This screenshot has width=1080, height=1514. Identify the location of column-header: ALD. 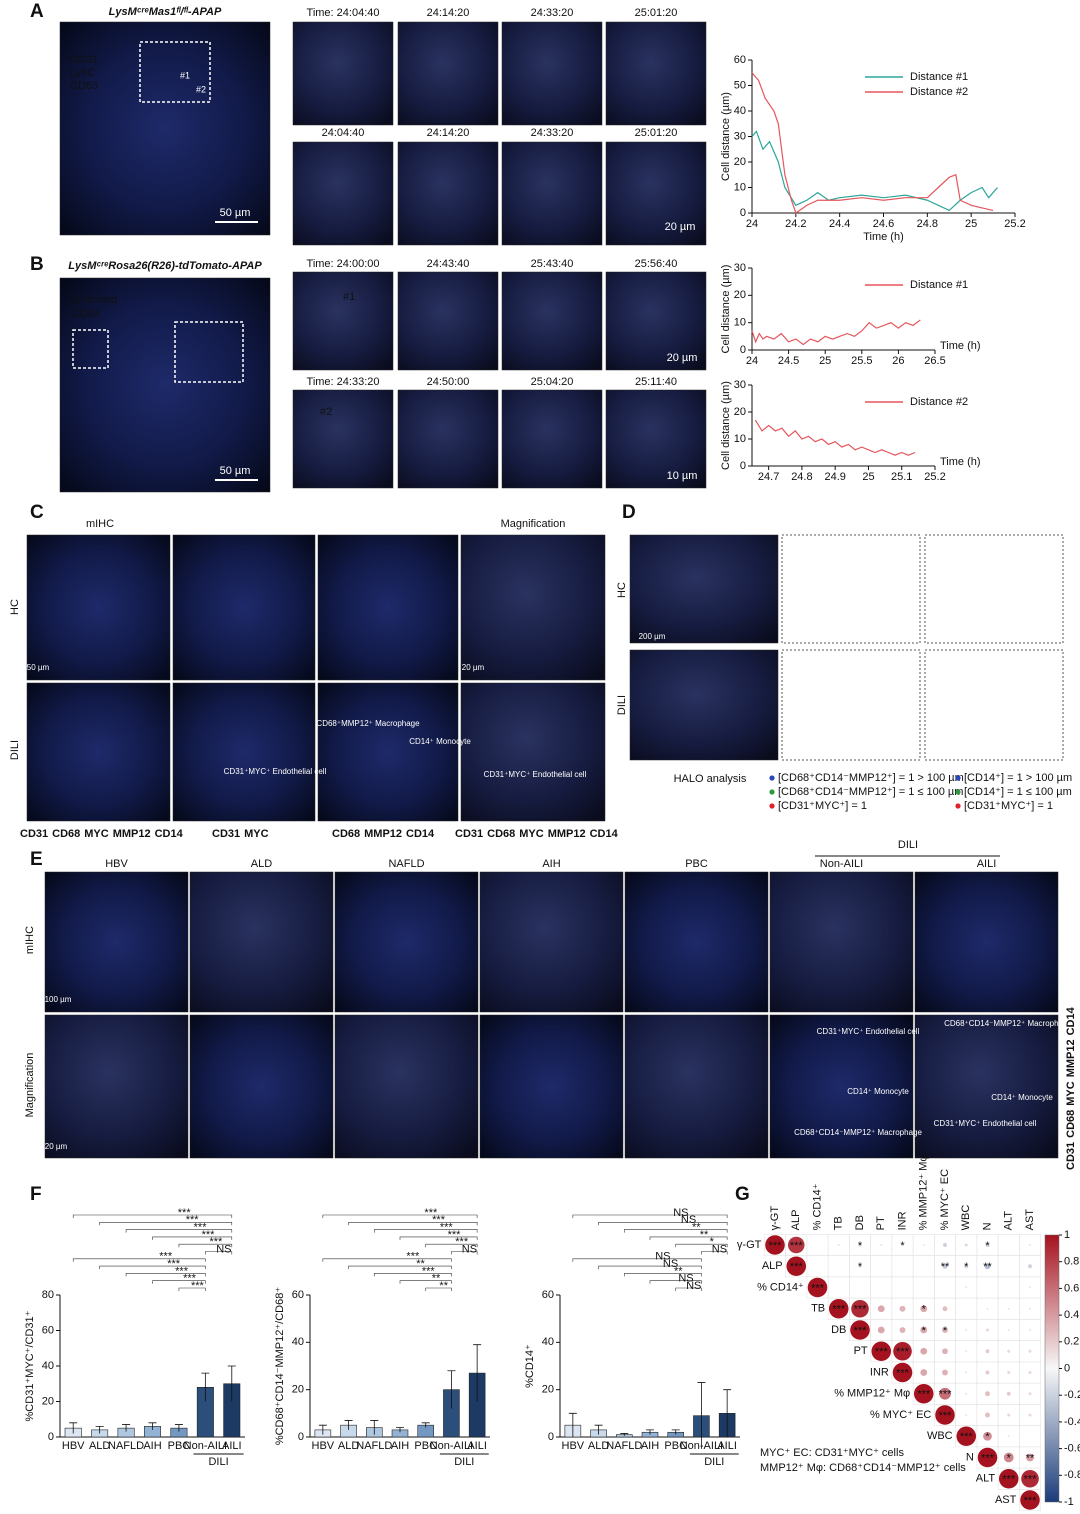
(261, 864).